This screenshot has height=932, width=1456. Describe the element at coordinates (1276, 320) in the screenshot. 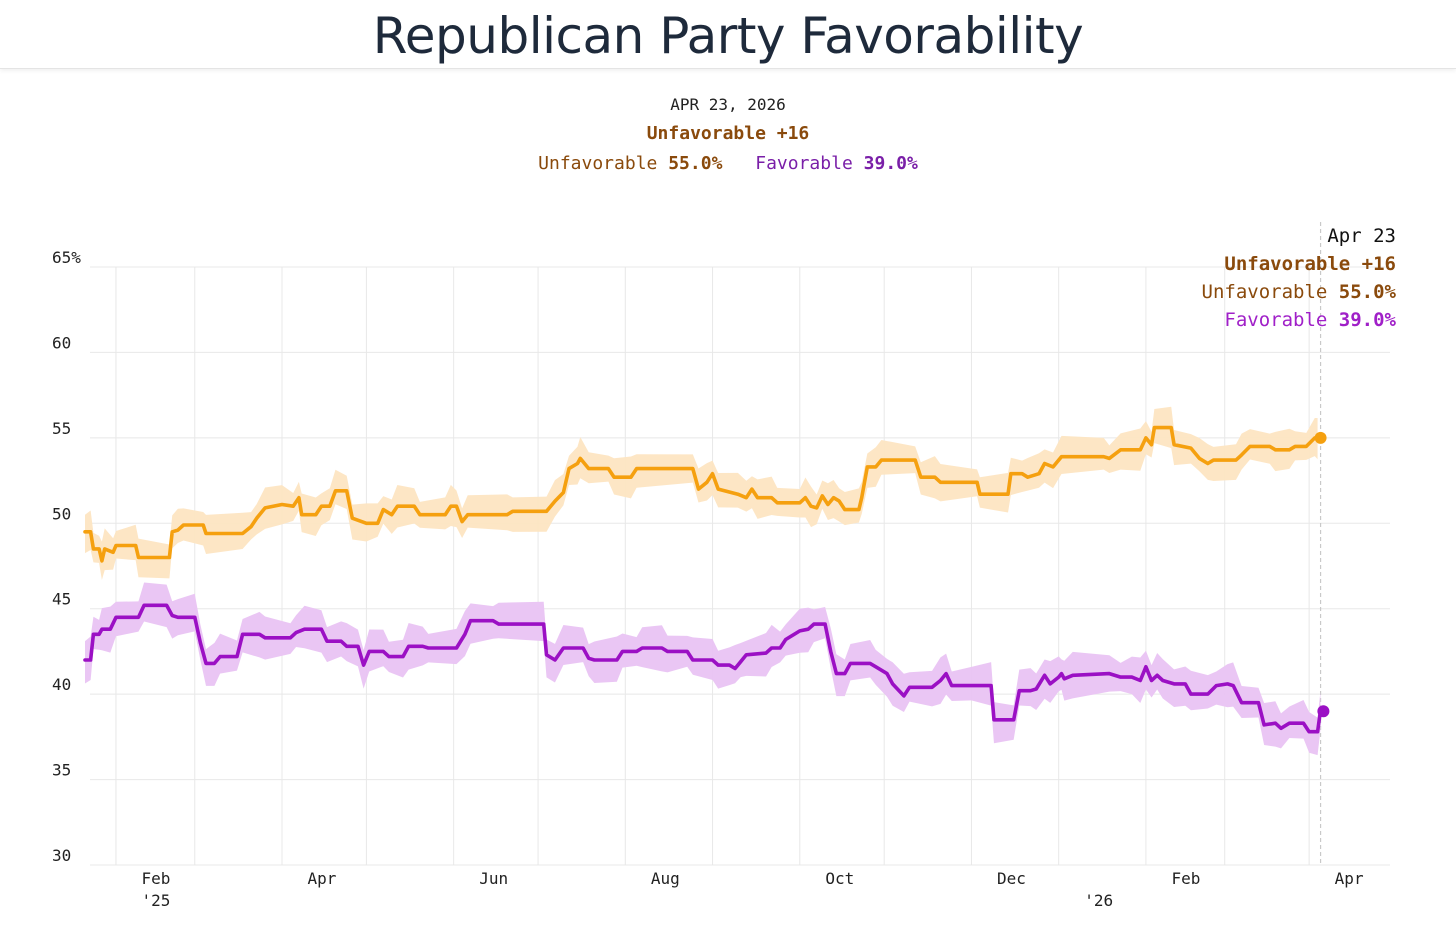

I see `annotation-fav-label: Favorable` at that location.